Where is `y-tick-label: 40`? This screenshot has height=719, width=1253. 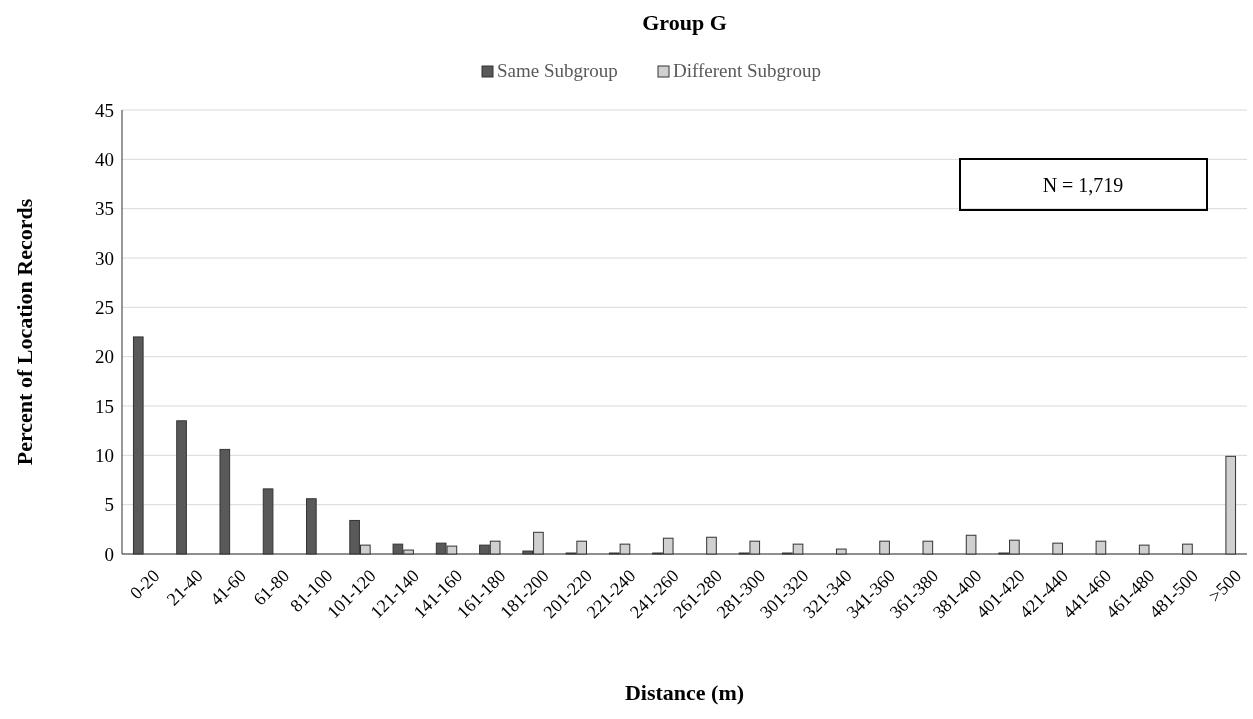
y-tick-label: 40 is located at coordinates (104, 159).